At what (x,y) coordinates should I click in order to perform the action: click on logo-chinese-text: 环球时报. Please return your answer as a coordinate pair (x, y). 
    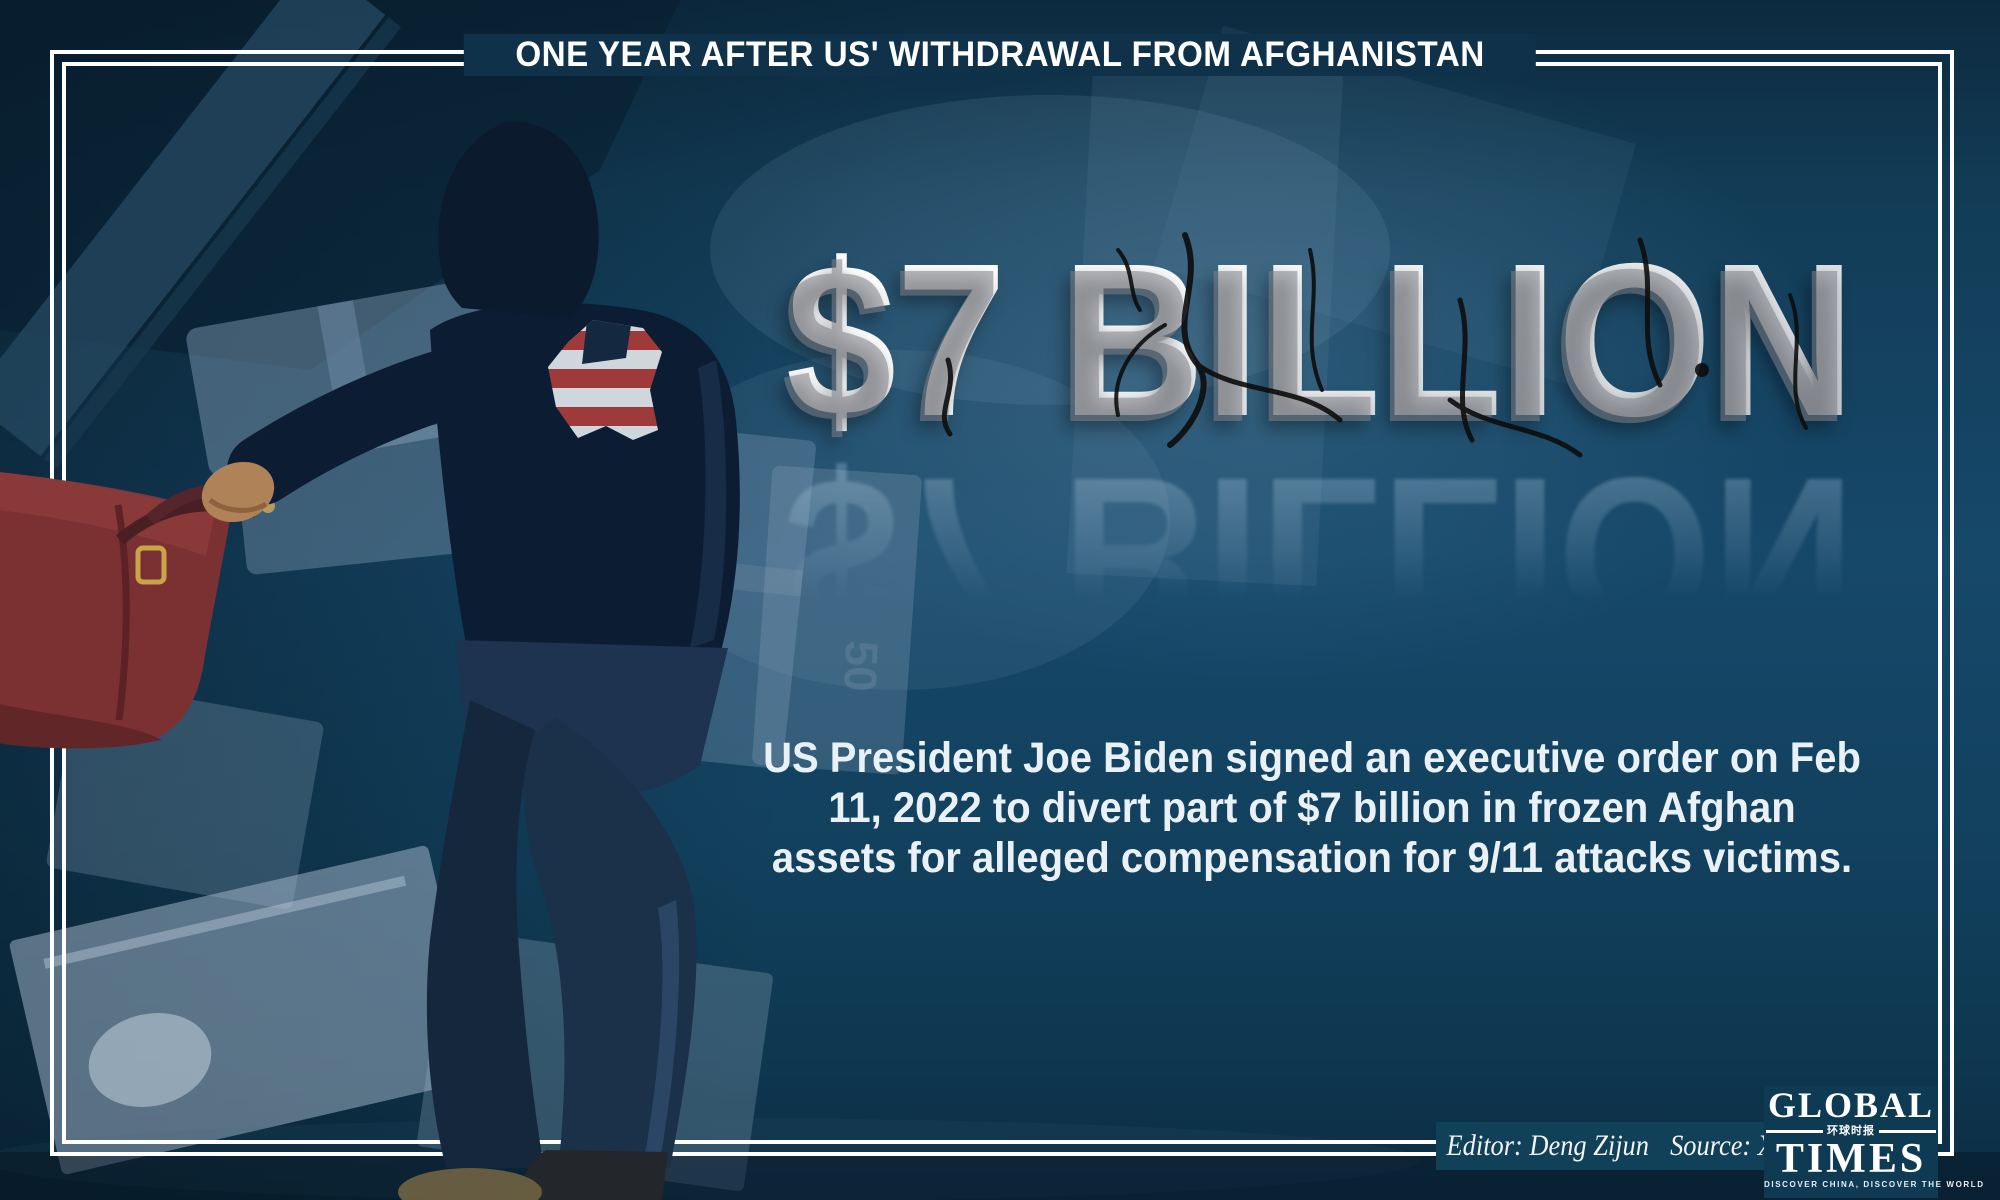
    Looking at the image, I should click on (1851, 1130).